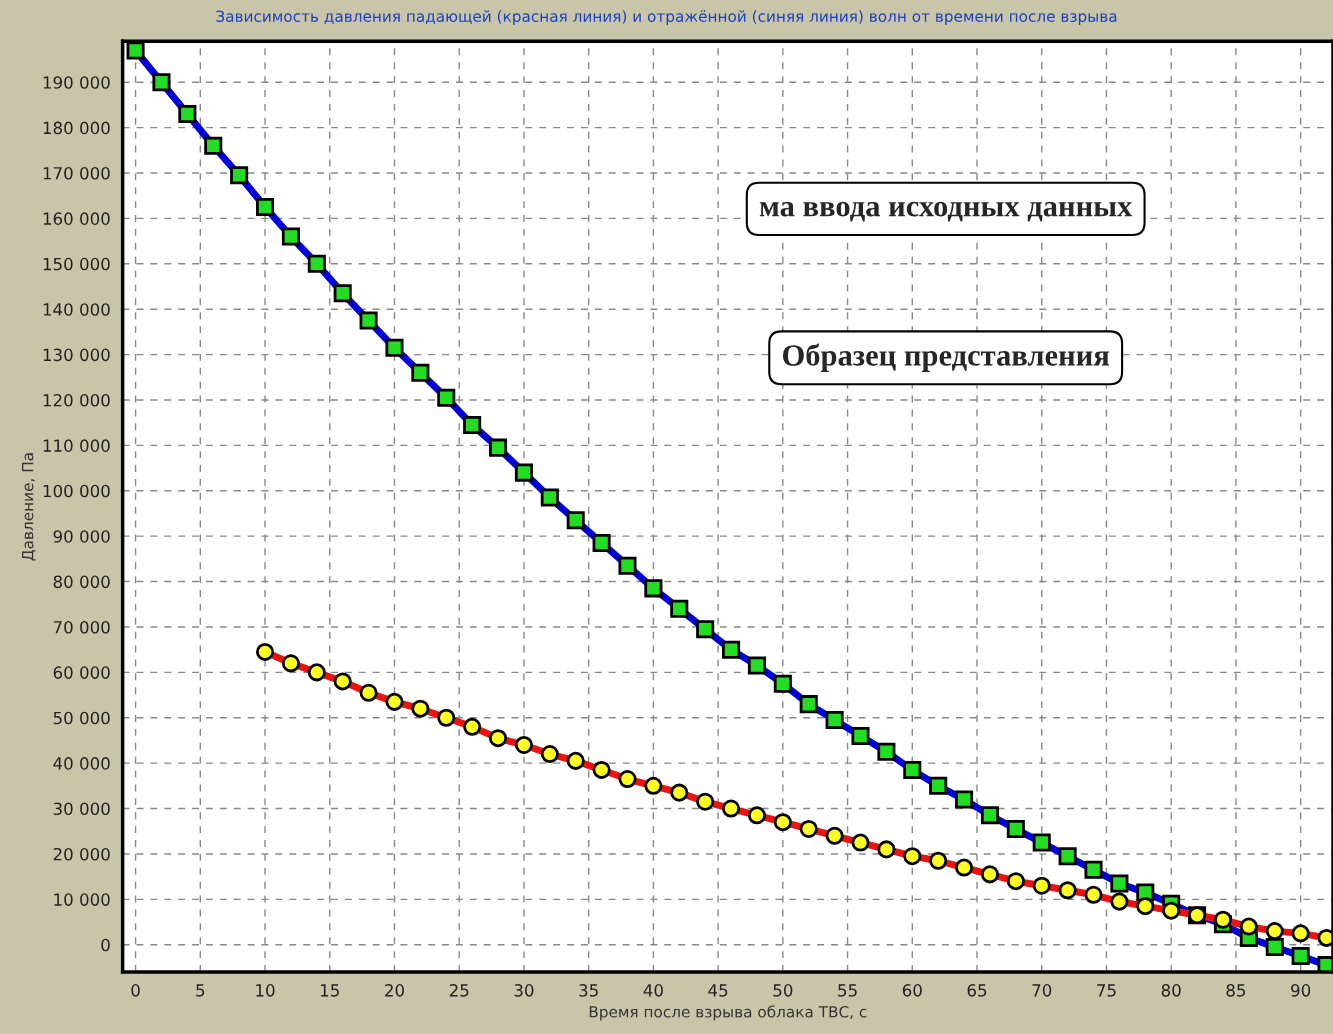  I want to click on x-tick-label: 80, so click(1171, 990).